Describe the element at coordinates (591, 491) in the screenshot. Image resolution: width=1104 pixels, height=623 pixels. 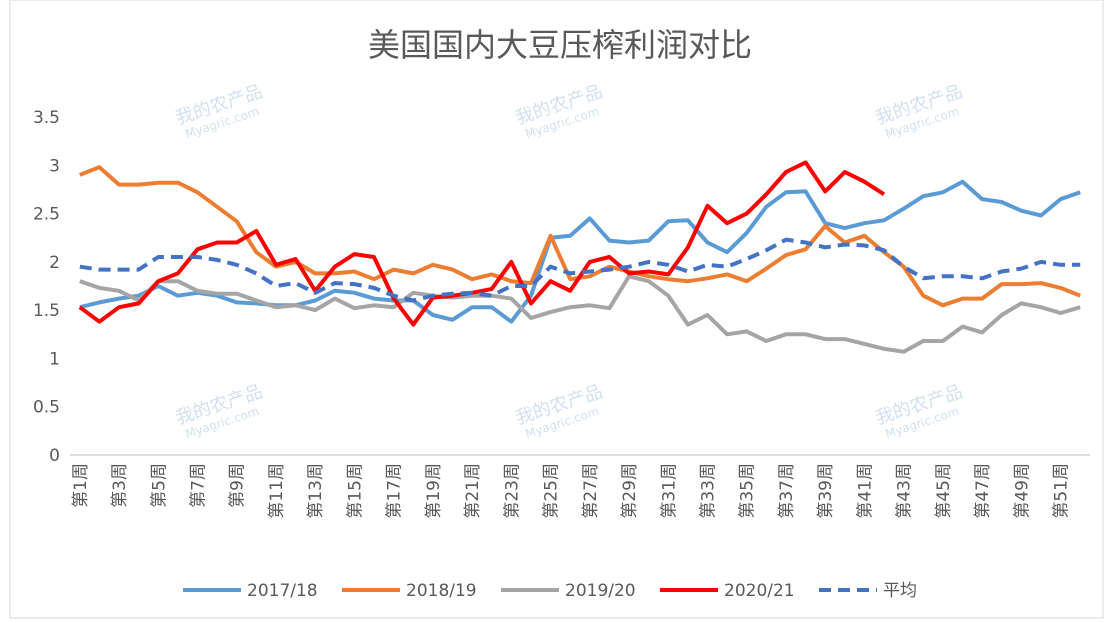
I see `x-tick-label: 第27周` at that location.